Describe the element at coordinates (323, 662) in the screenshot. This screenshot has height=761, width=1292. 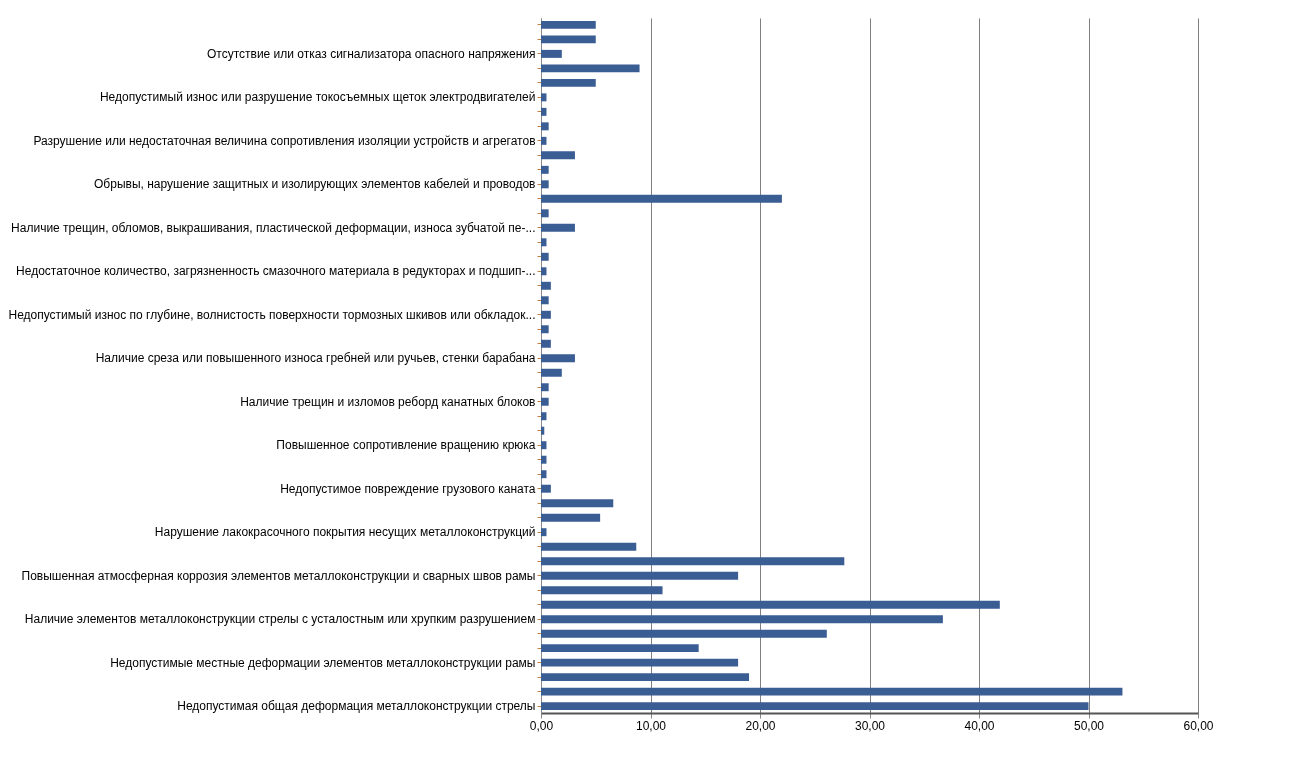
I see `y-tick-label: Недопустимые местные деформации элементов металлоконструкции рамы` at that location.